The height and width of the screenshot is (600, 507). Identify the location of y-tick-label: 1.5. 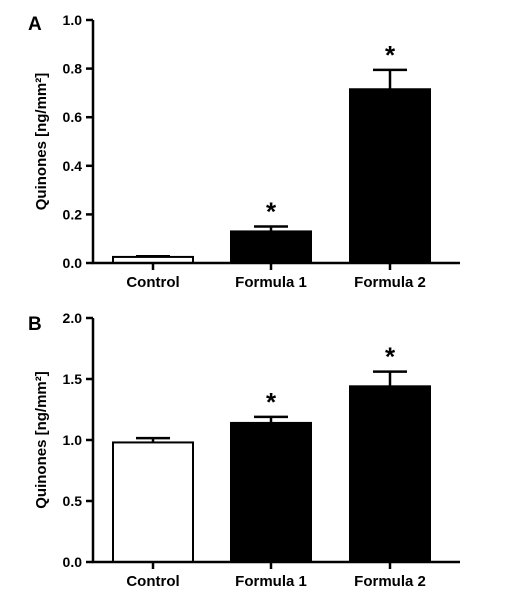
(73, 379).